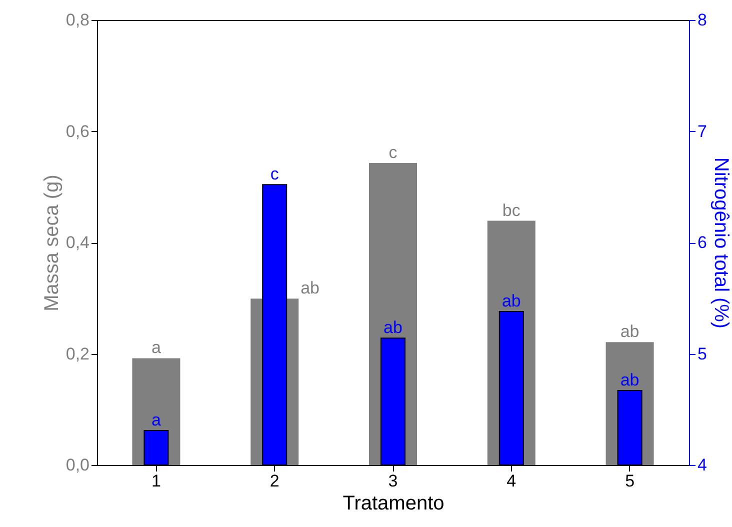 This screenshot has width=732, height=527. What do you see at coordinates (630, 481) in the screenshot?
I see `x-tick-label: 5` at bounding box center [630, 481].